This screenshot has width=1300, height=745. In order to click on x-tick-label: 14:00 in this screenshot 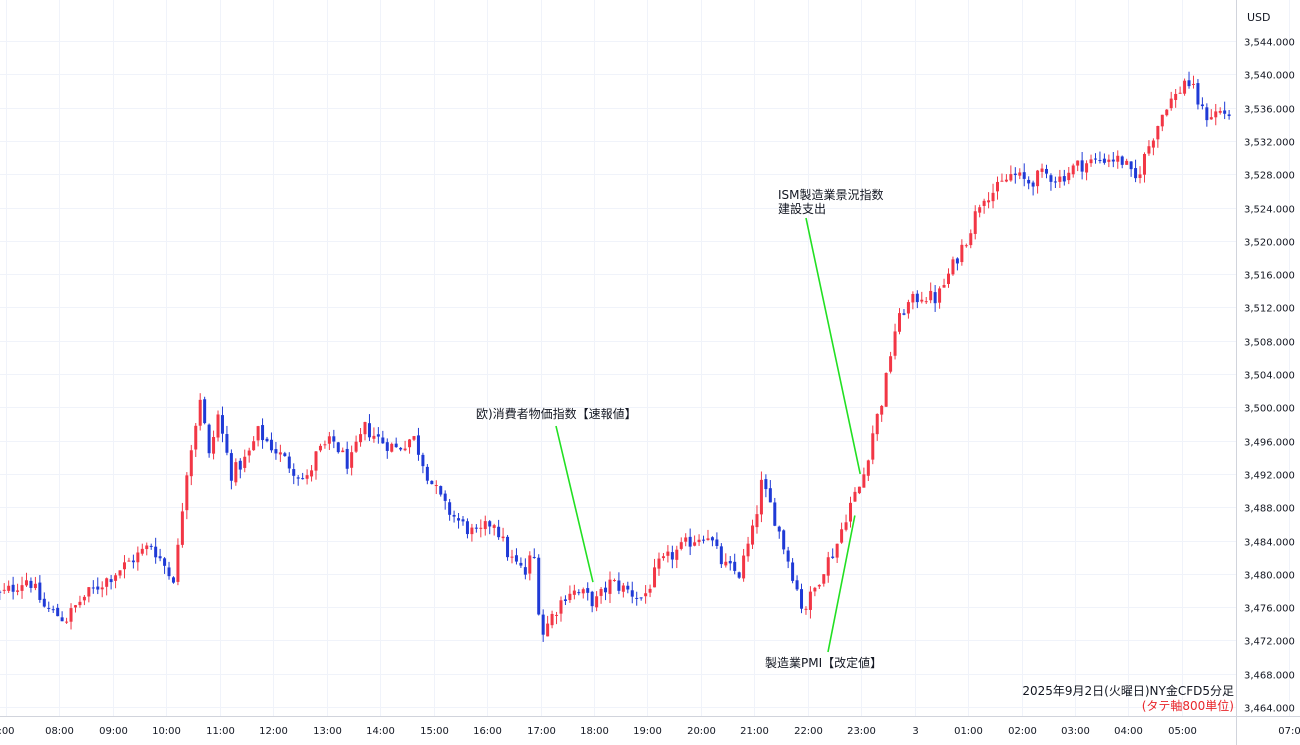, I will do `click(380, 731)`.